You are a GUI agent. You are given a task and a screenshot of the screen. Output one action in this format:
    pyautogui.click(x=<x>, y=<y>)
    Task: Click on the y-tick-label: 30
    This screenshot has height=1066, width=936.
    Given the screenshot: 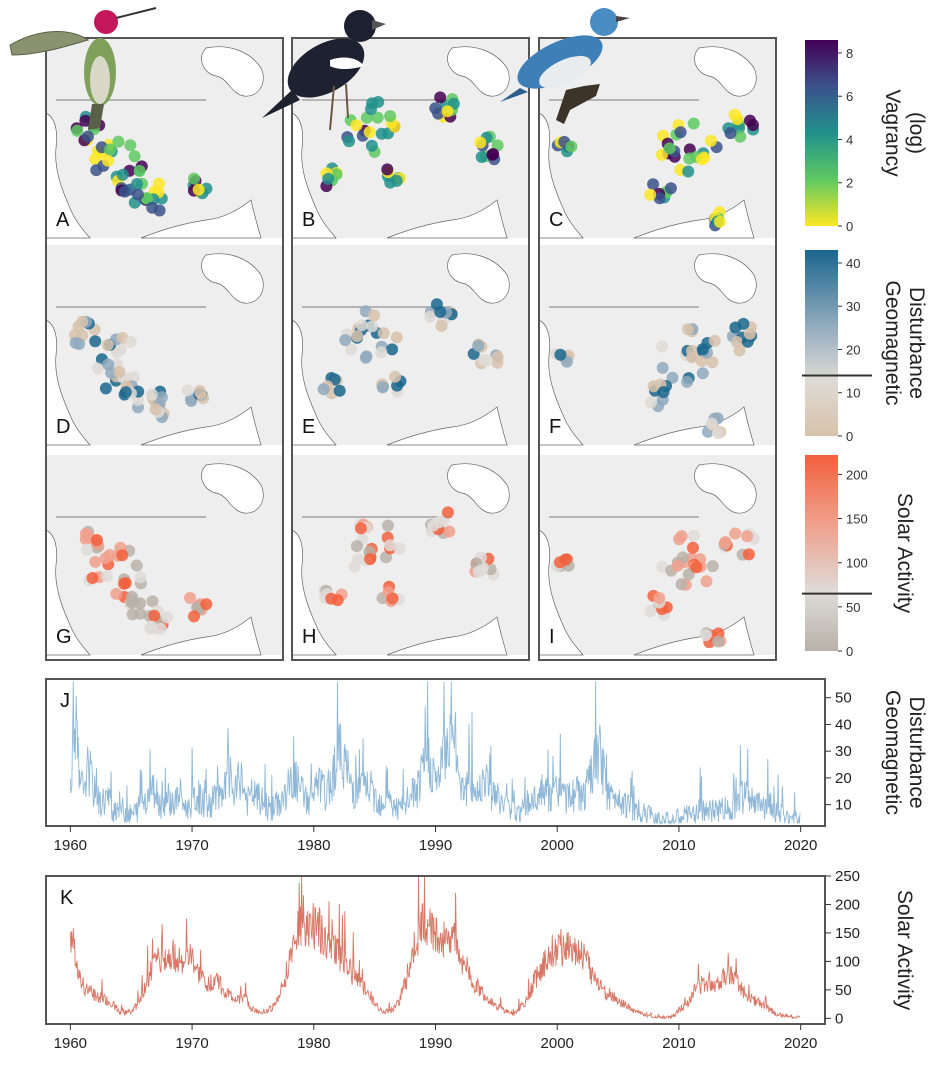 What is the action you would take?
    pyautogui.click(x=843, y=751)
    